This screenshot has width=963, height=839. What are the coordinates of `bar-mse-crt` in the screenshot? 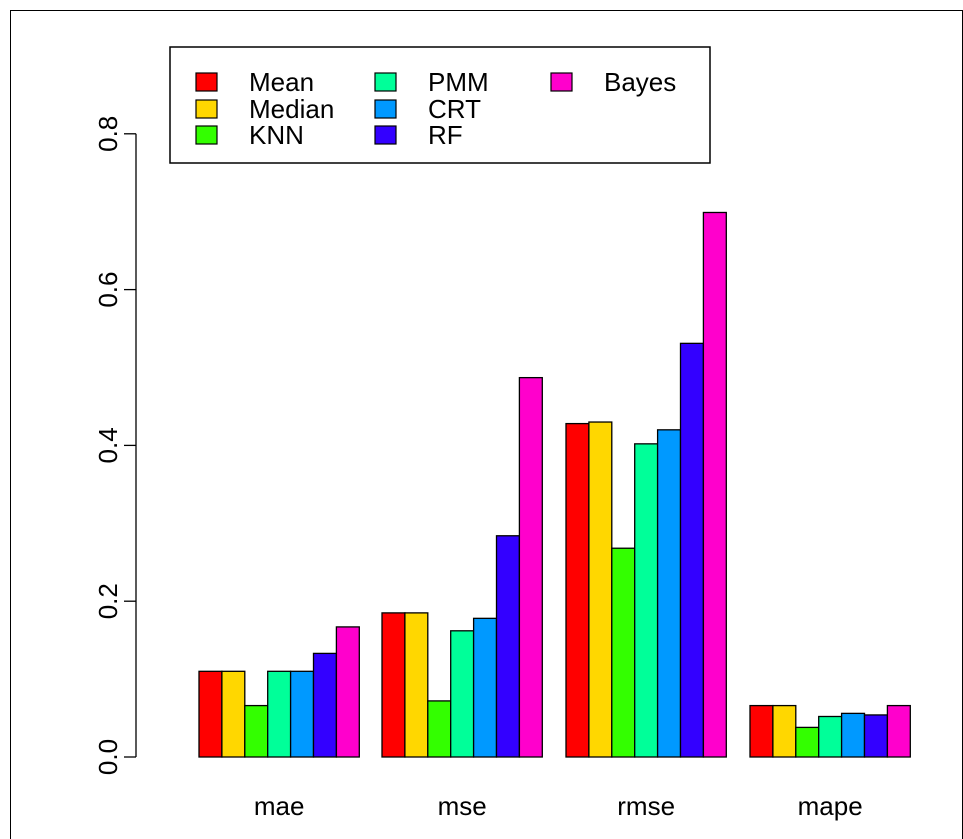 It's located at (485, 687).